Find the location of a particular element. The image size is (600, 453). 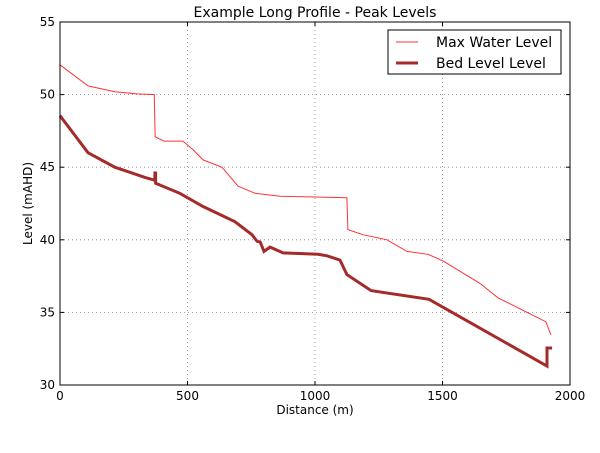

legend-label-max-water-level: Max Water Level is located at coordinates (494, 43).